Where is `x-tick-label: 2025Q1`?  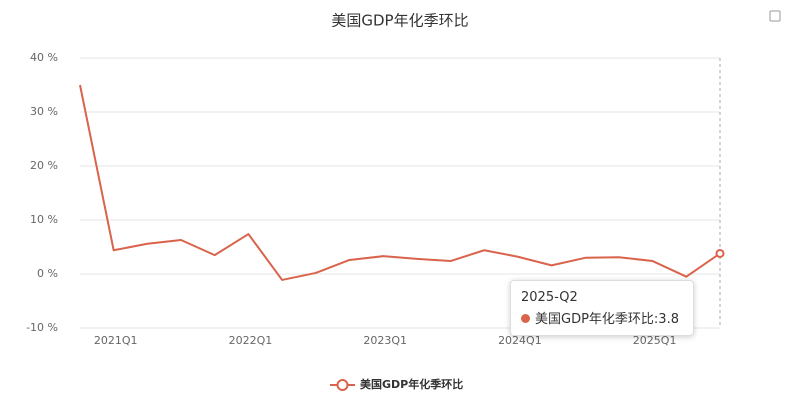
x-tick-label: 2025Q1 is located at coordinates (655, 340).